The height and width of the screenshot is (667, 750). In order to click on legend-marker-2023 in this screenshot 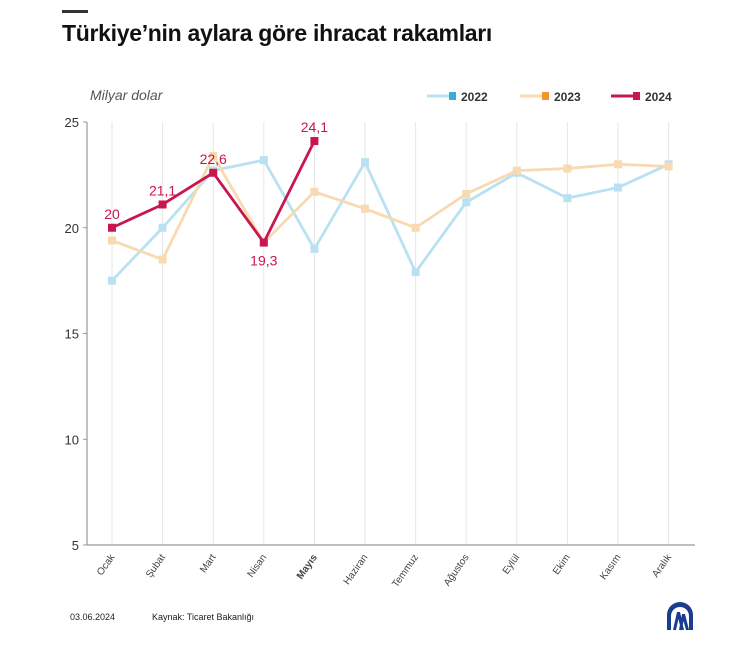, I will do `click(545, 96)`.